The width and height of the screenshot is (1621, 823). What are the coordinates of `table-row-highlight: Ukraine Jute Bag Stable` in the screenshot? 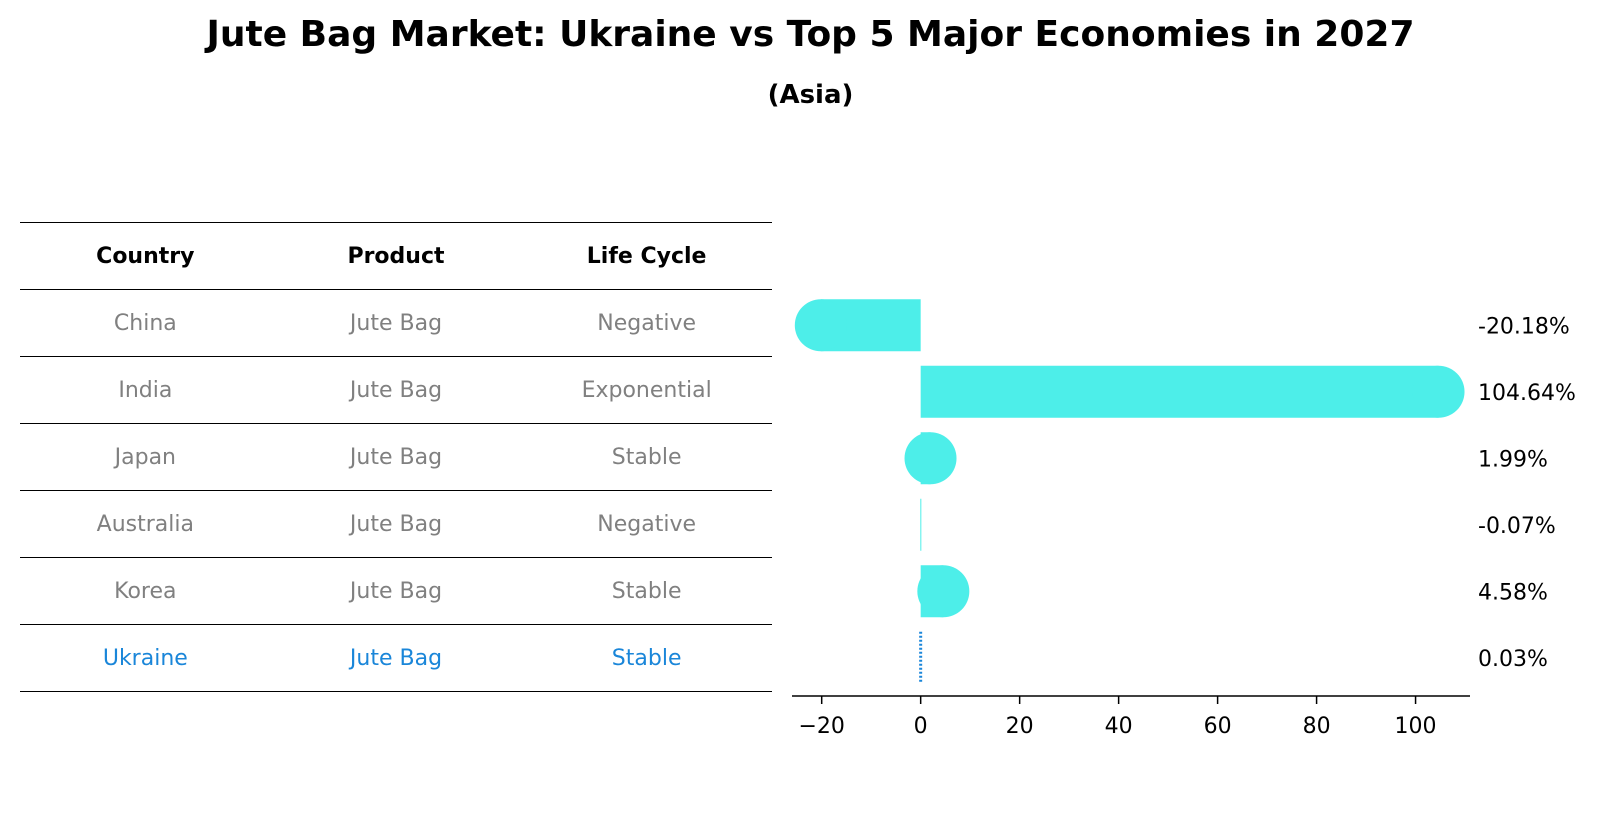 It's located at (396, 658).